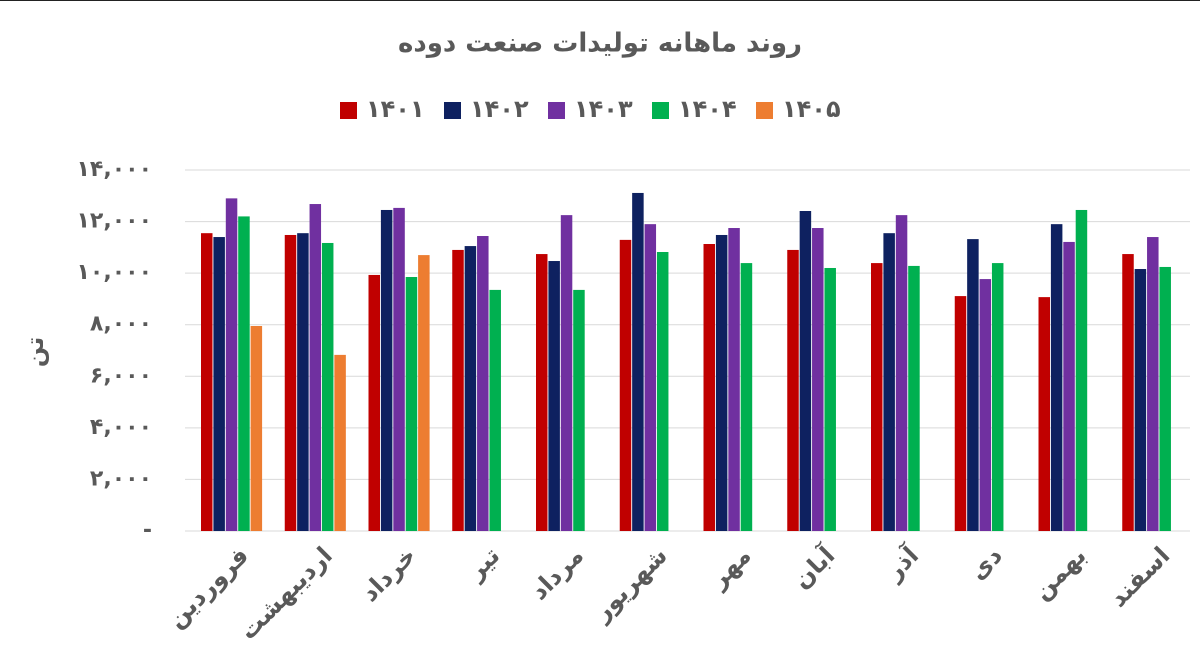 This screenshot has width=1200, height=668. What do you see at coordinates (115, 221) in the screenshot?
I see `y-tick-label: ۱۲,۰۰۰` at bounding box center [115, 221].